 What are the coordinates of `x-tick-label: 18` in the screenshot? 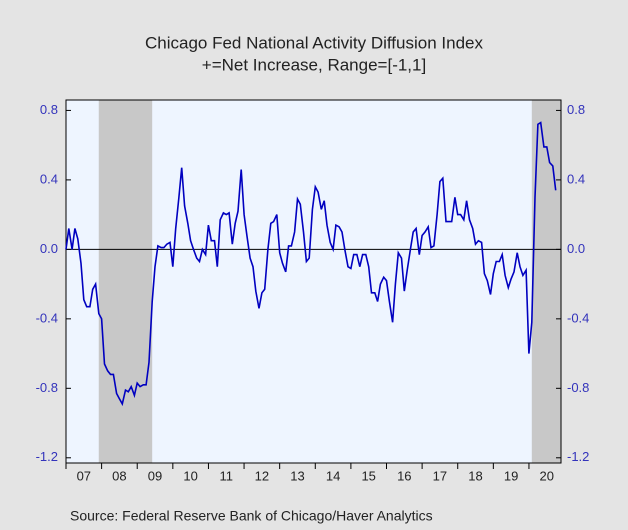 It's located at (475, 475).